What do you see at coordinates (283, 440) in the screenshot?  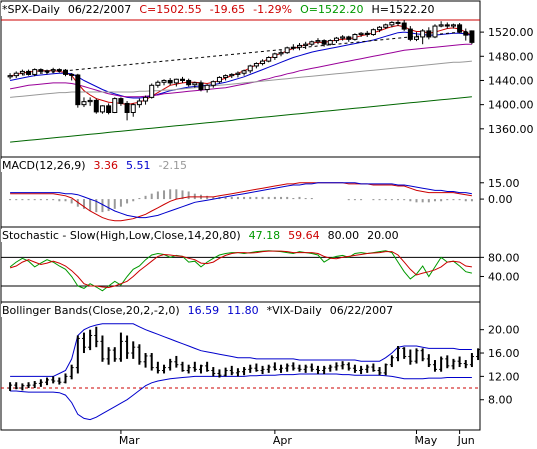 I see `x-tick-label: Apr` at bounding box center [283, 440].